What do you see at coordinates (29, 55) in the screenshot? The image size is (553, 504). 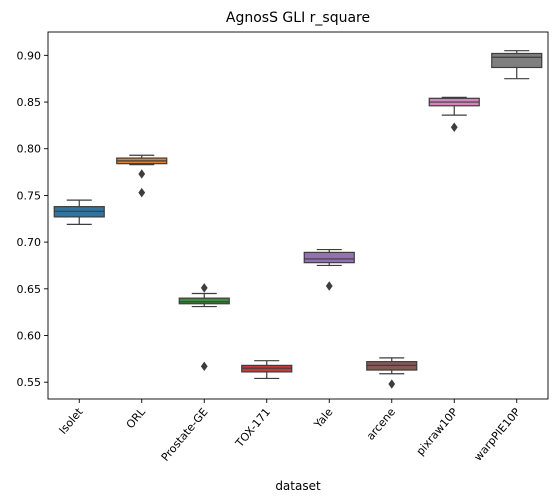 I see `y-tick-label: 0.90` at bounding box center [29, 55].